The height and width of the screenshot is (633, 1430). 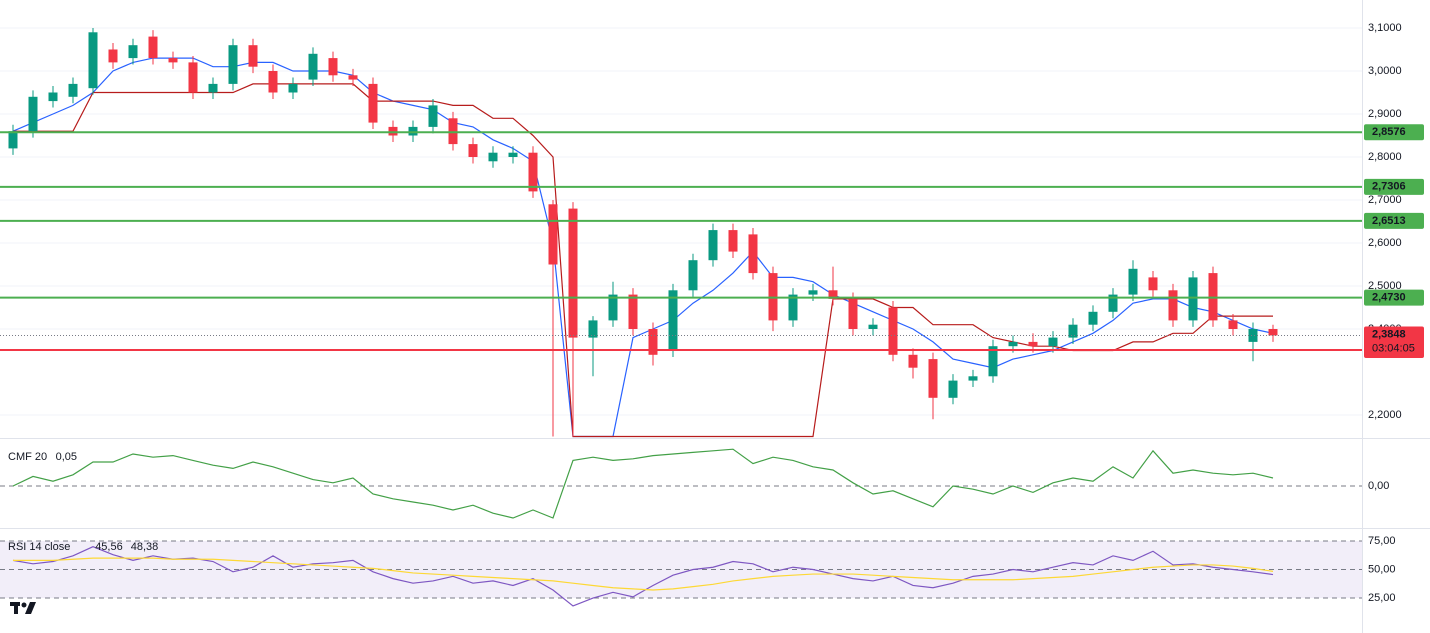 I want to click on y-tick-label: 2,7000, so click(x=1385, y=200).